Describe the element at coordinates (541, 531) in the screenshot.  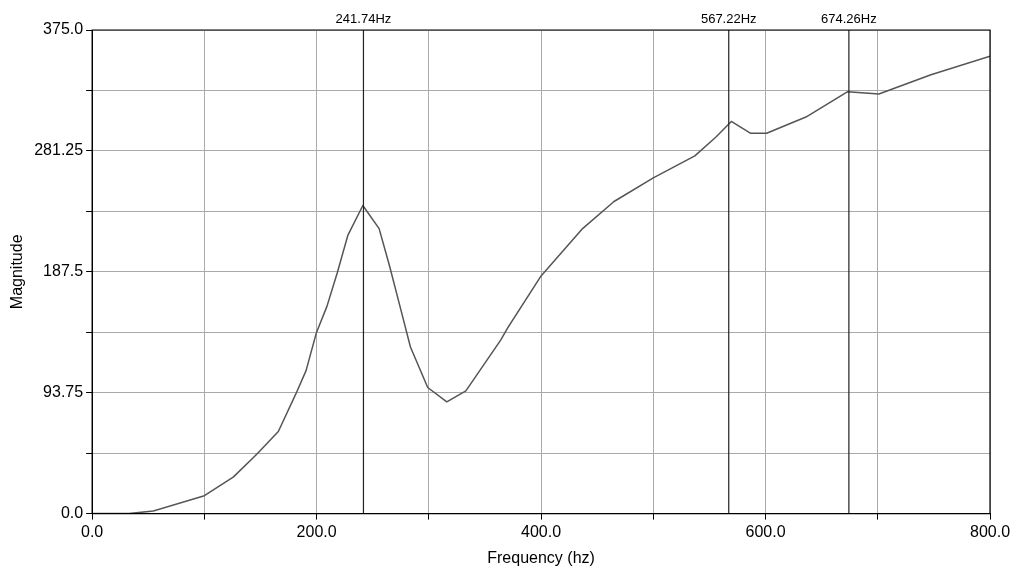
I see `x-tick-label: 400.0` at that location.